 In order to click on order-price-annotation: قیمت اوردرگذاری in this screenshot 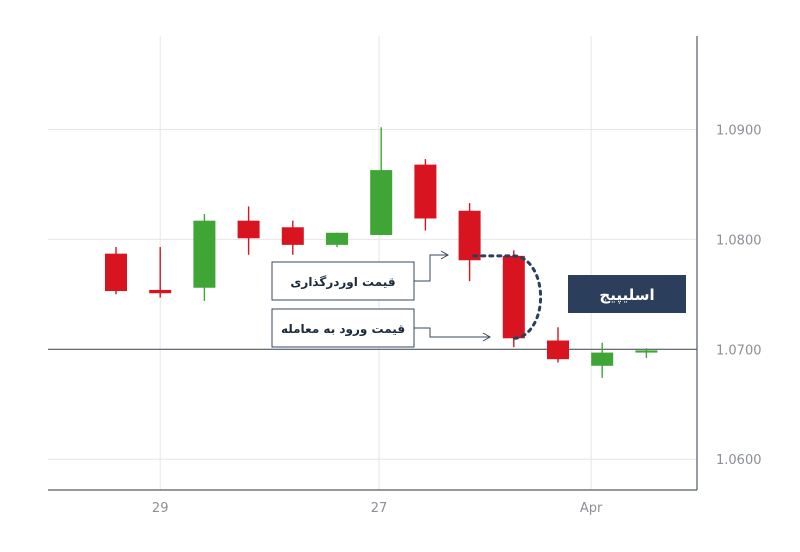, I will do `click(360, 275)`.